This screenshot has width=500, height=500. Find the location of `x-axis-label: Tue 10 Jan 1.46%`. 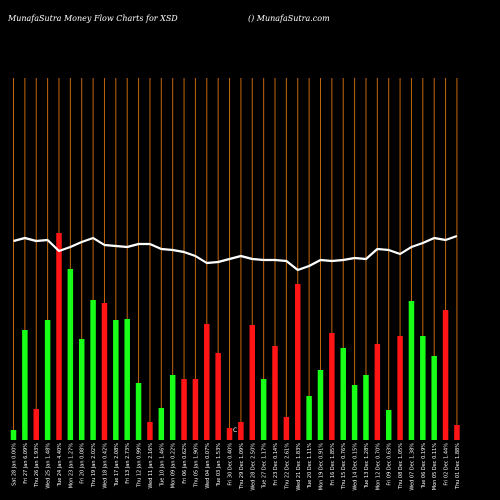

x-axis-label: Tue 10 Jan 1.46% is located at coordinates (162, 465).